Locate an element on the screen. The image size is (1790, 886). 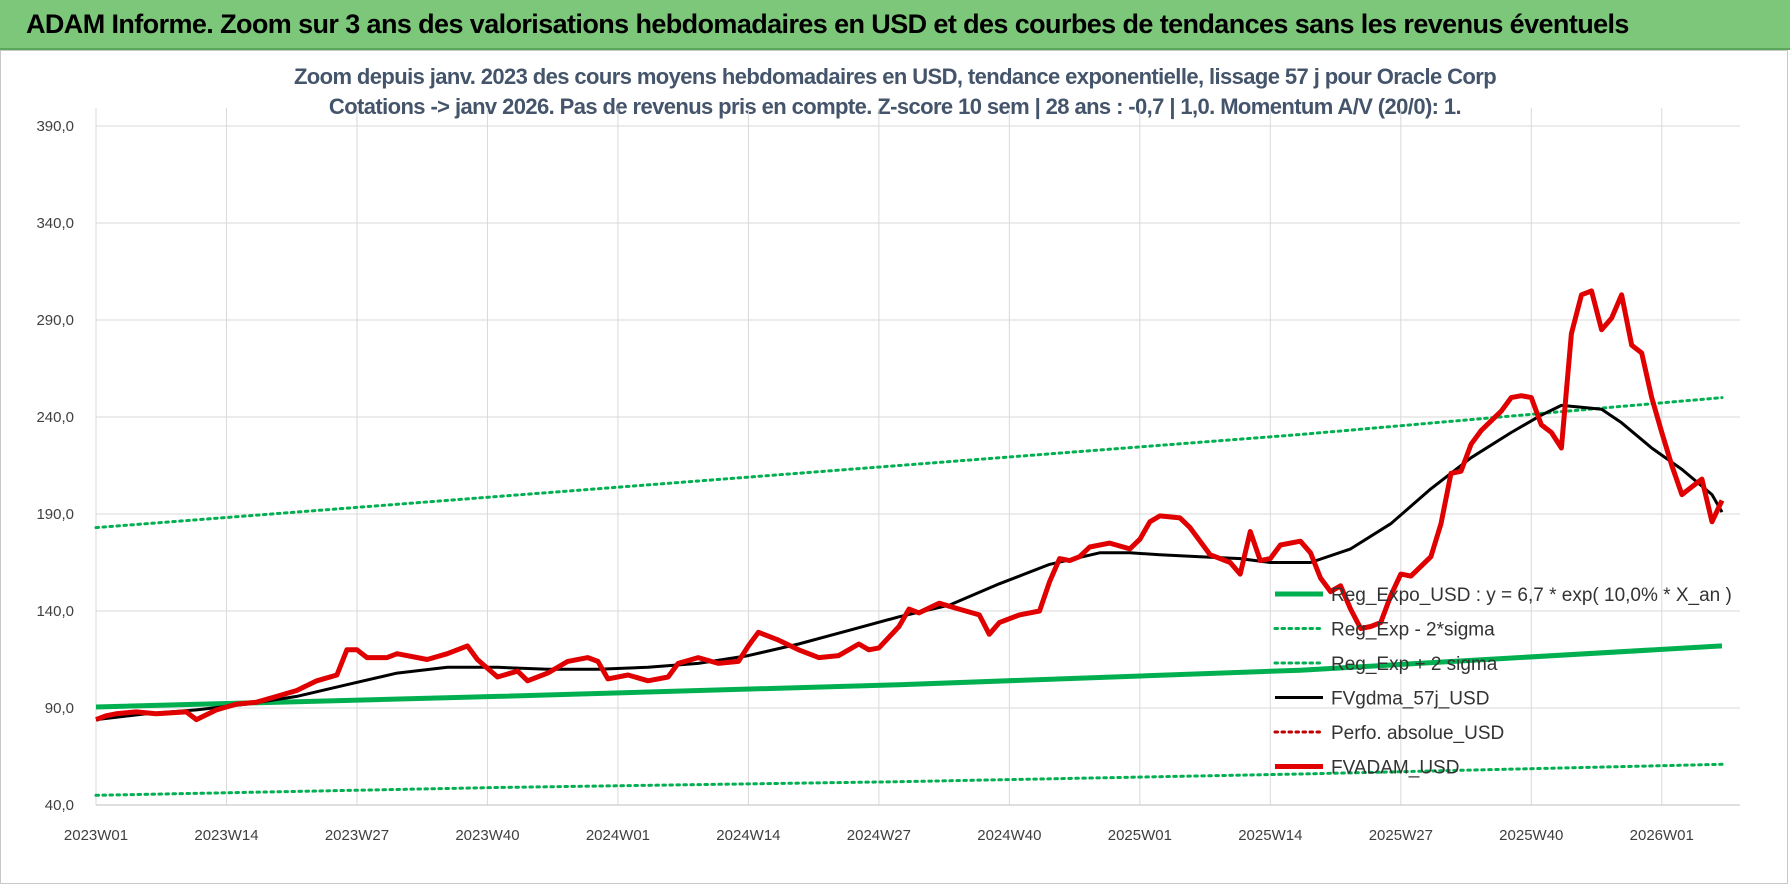
x-tick-label: 2024W01 is located at coordinates (618, 835).